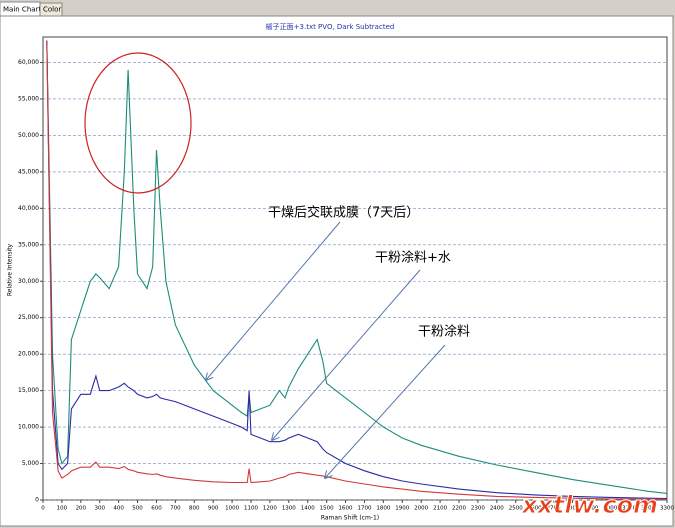 This screenshot has width=675, height=528. Describe the element at coordinates (28, 62) in the screenshot. I see `y-tick-label: 60,000` at that location.